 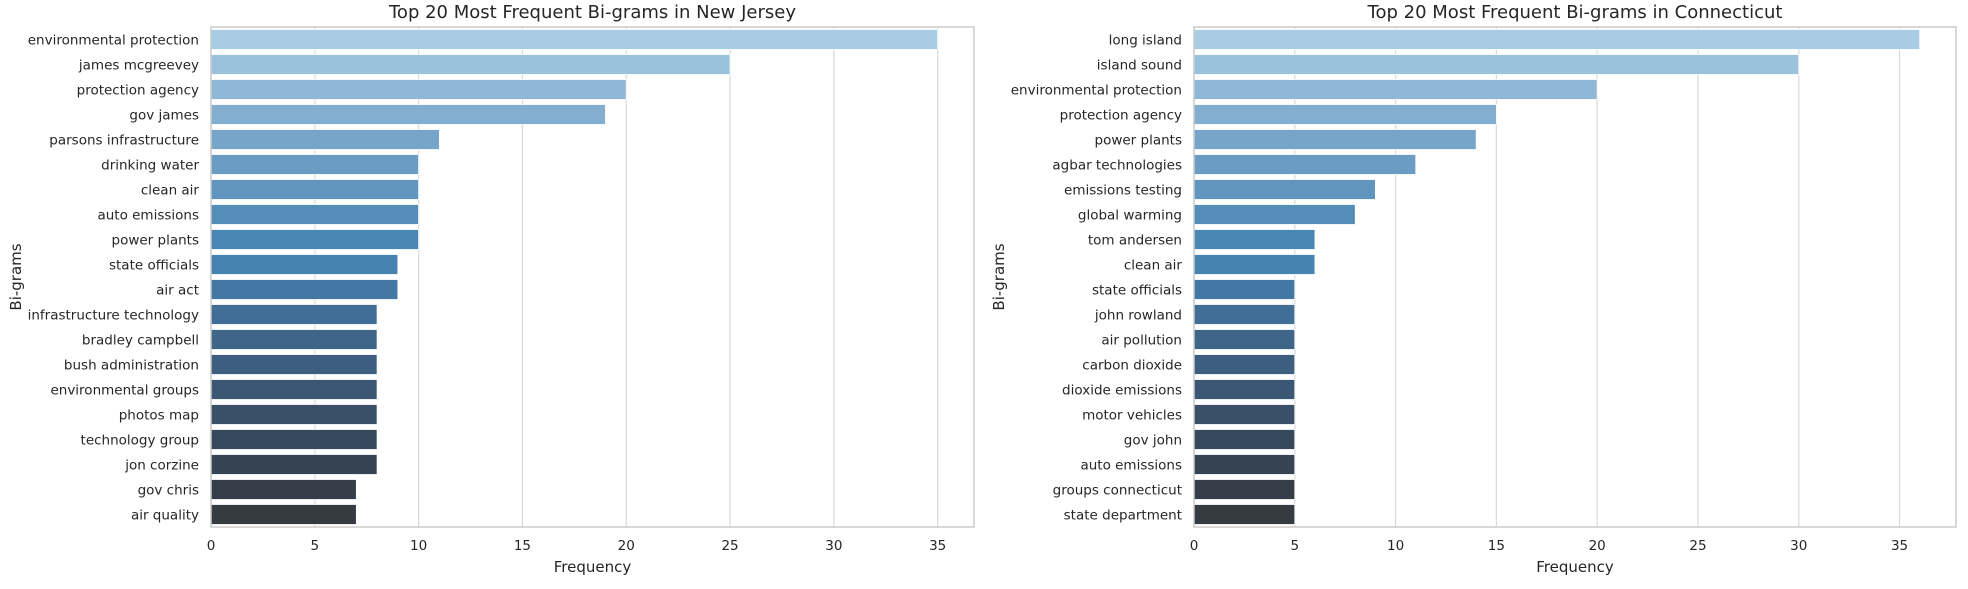 I want to click on y-tick-label: power plants, so click(x=1139, y=141).